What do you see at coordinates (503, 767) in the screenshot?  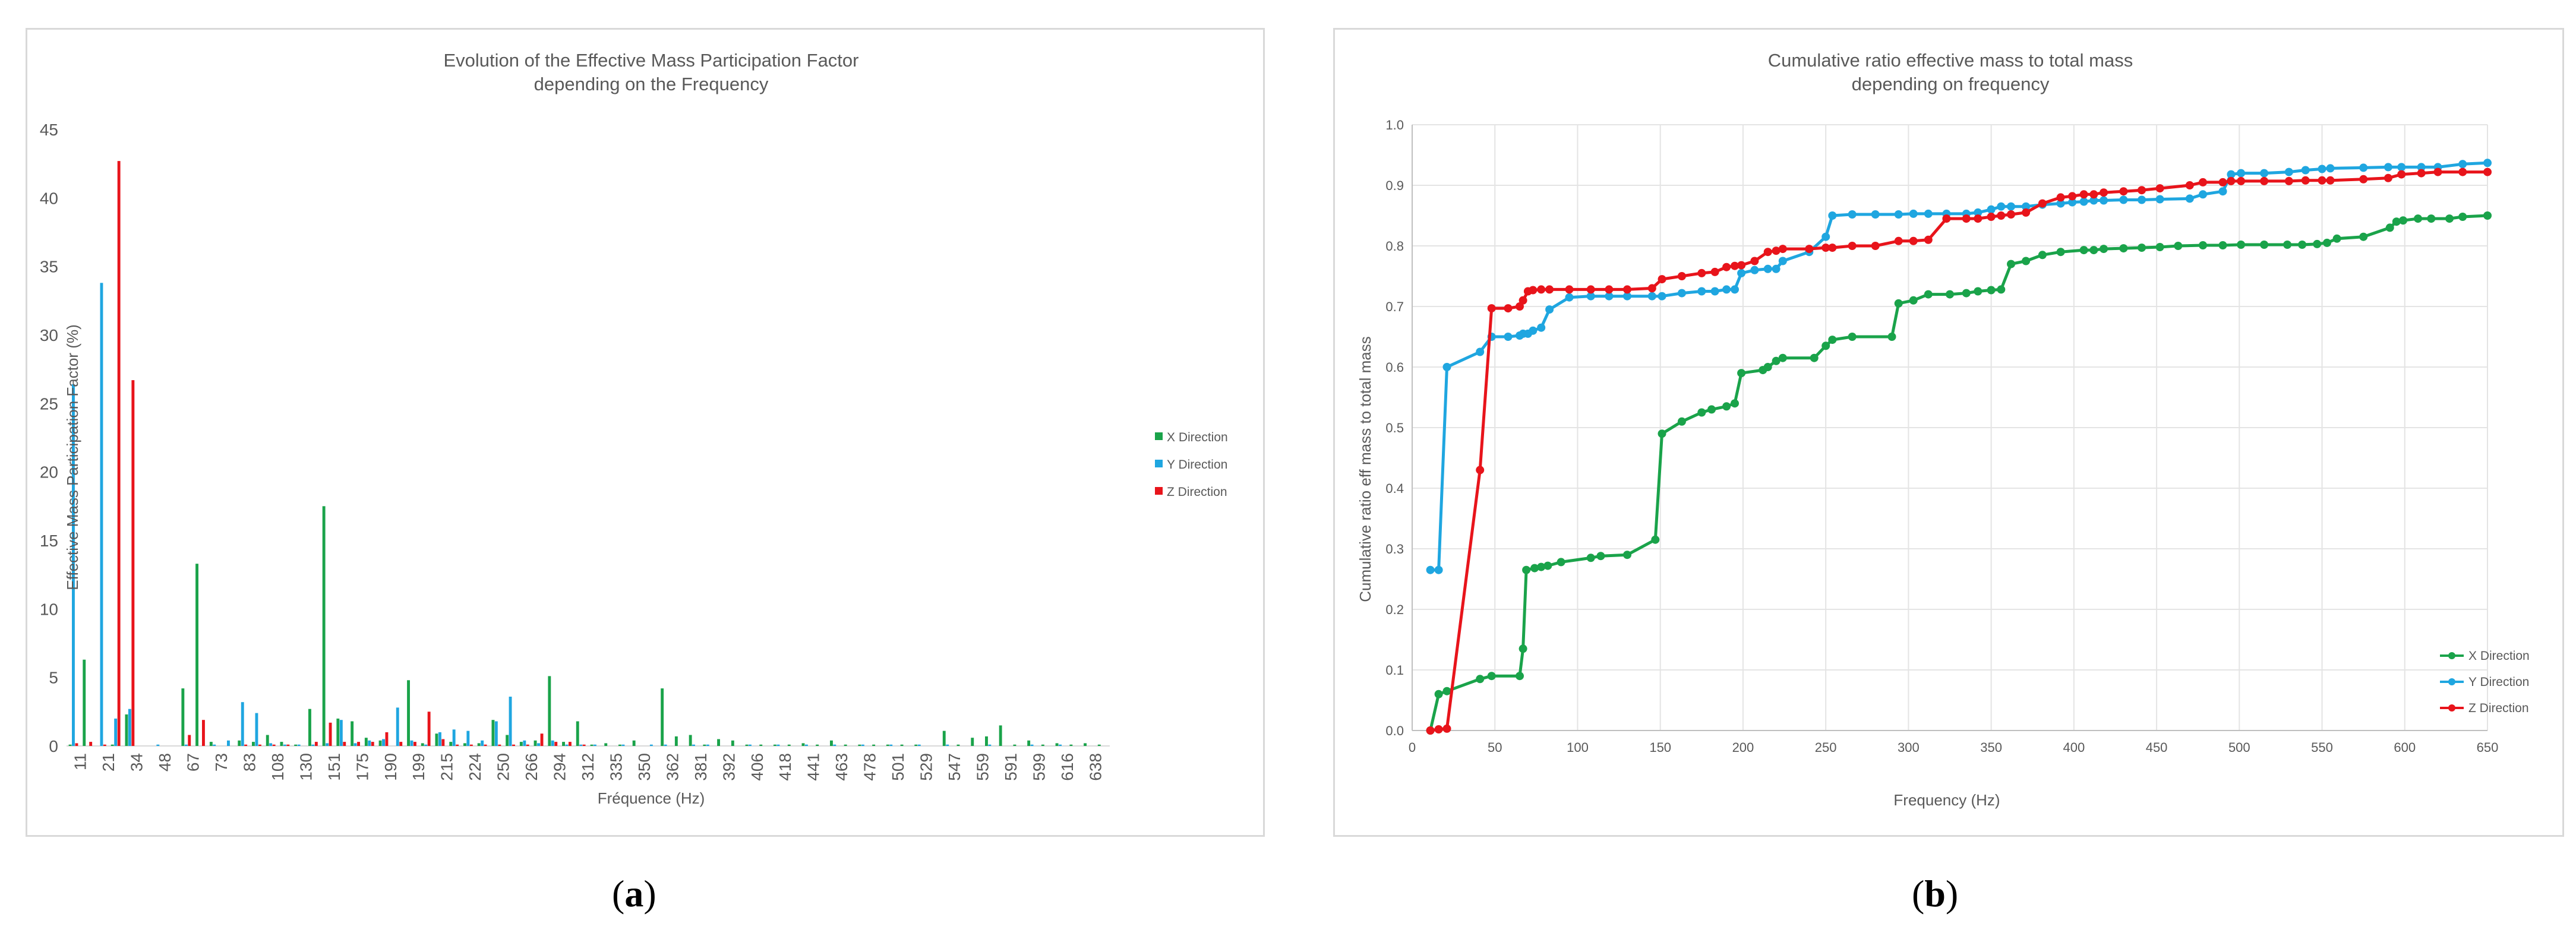 I see `chart-a-x-tick-label: 250` at bounding box center [503, 767].